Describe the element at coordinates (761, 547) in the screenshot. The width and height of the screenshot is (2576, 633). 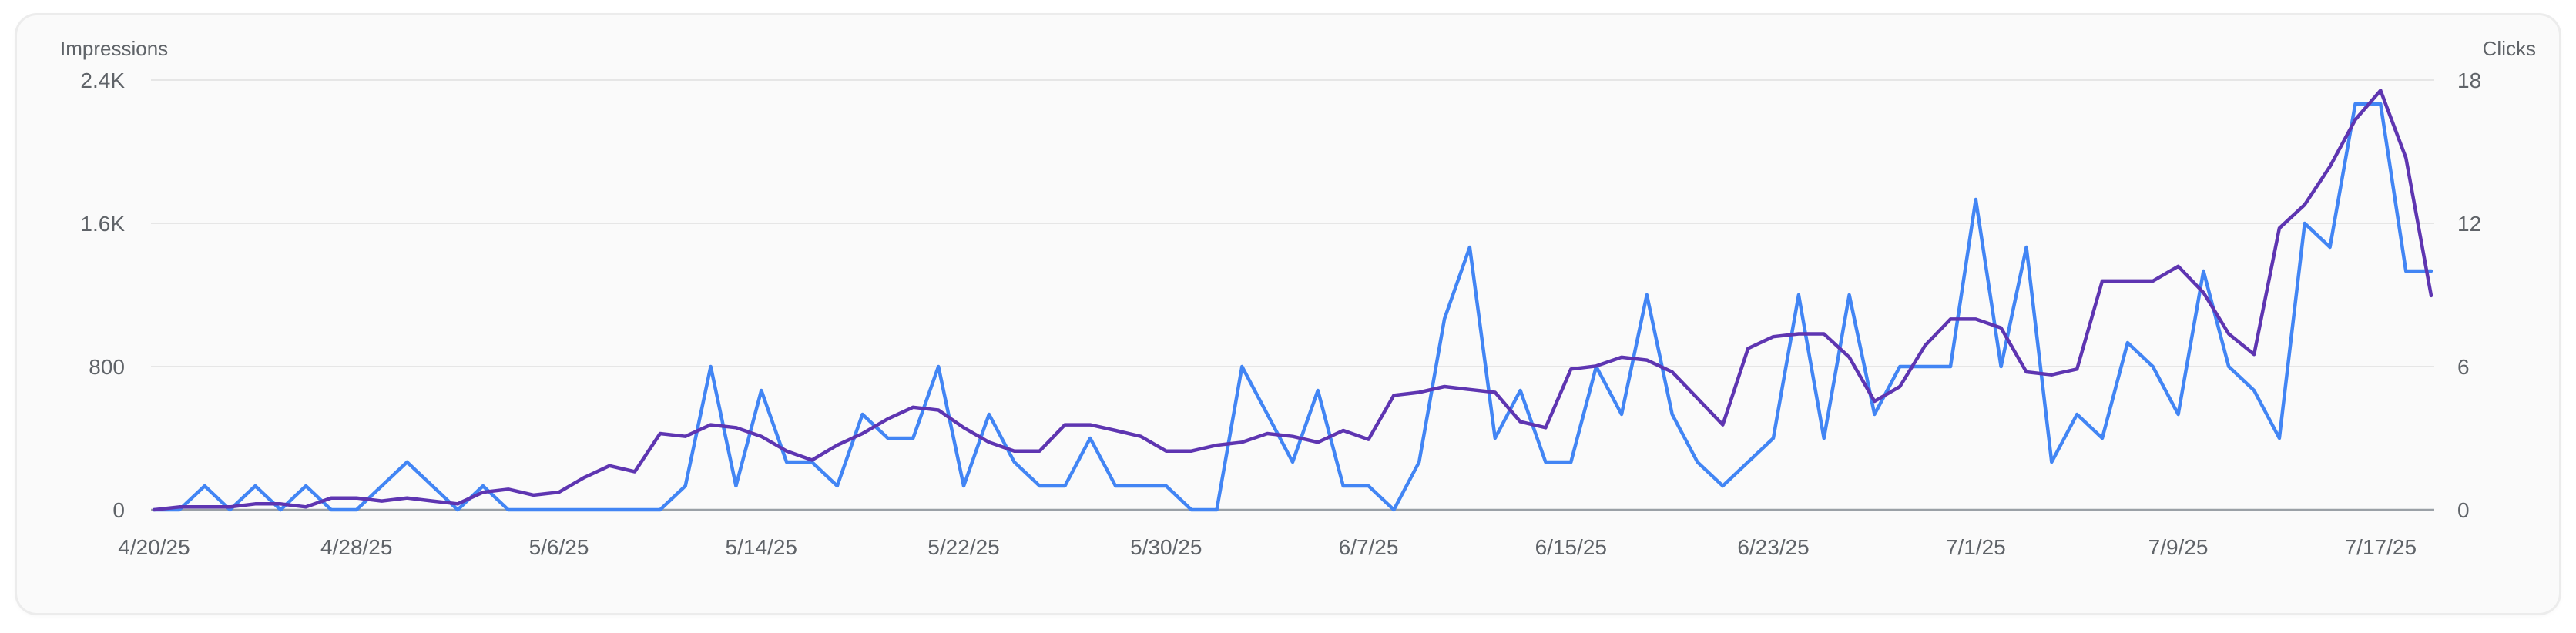
I see `x-tick-label: 5/14/25` at that location.